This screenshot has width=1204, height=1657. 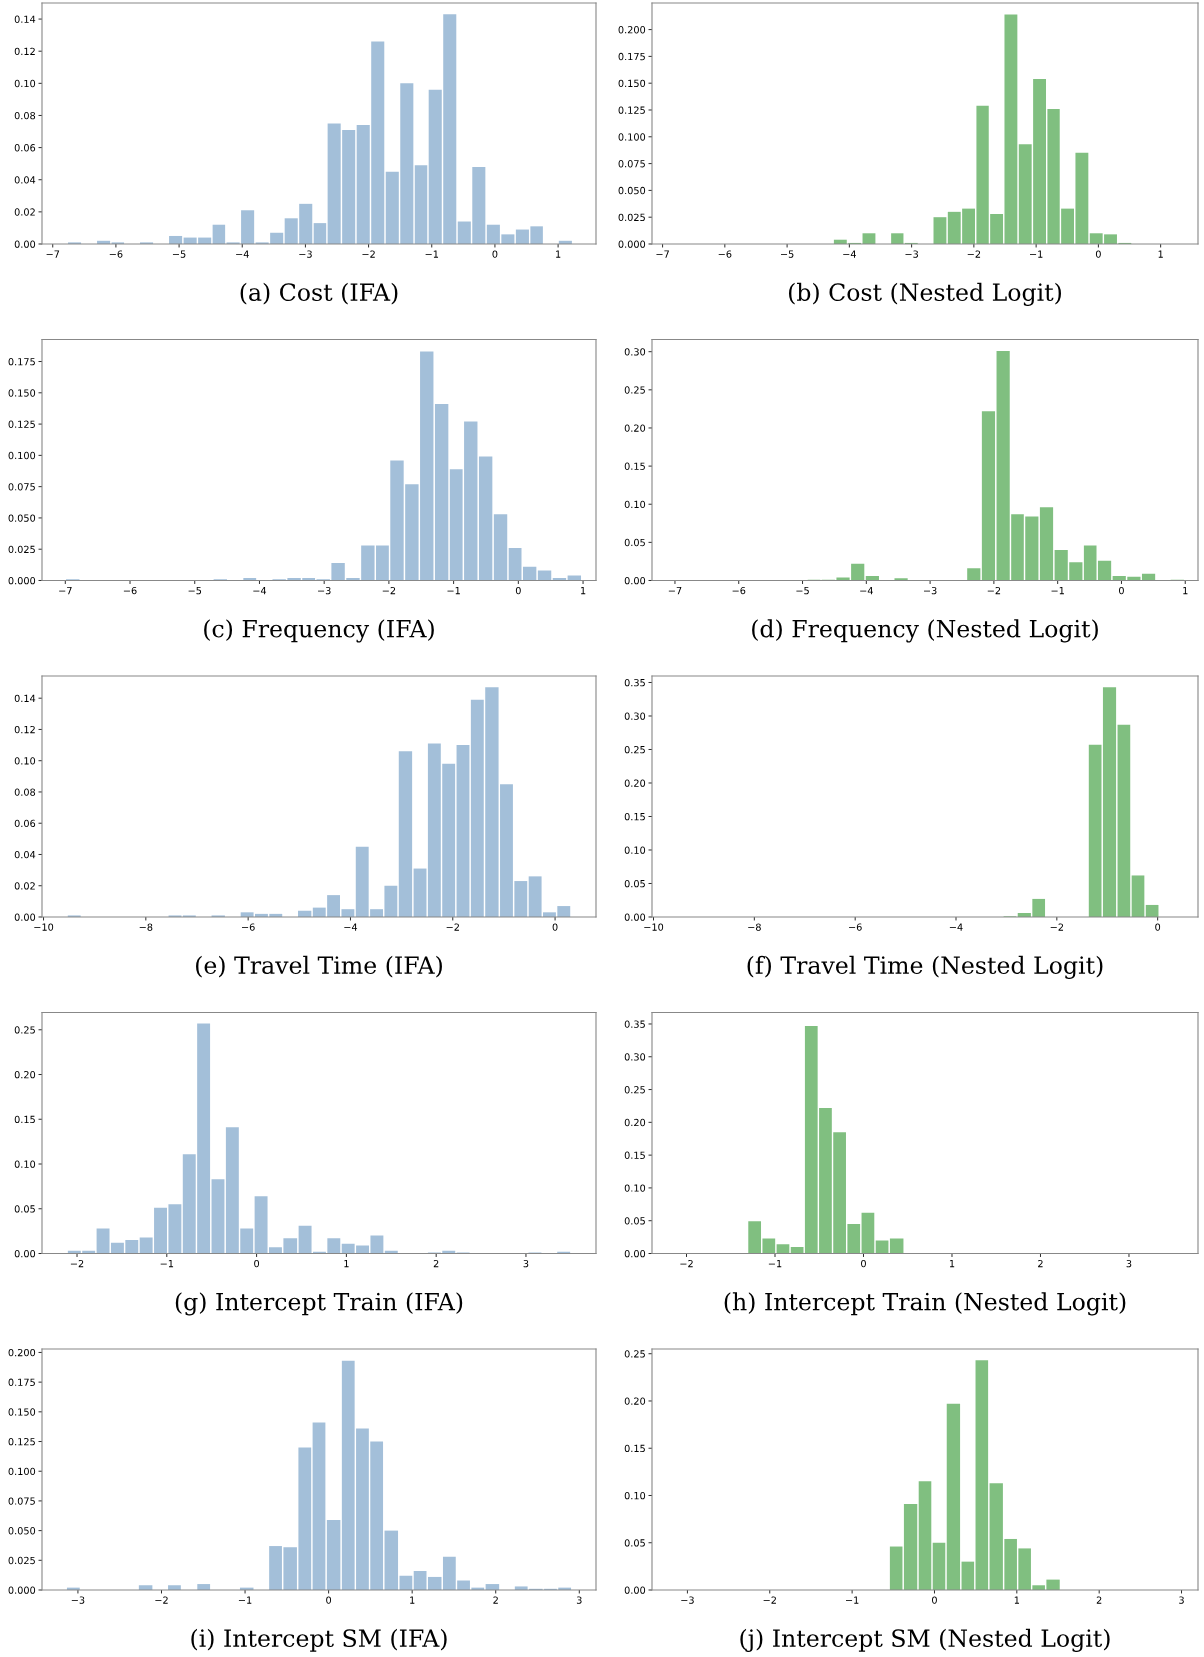 What do you see at coordinates (925, 1304) in the screenshot?
I see `text: (h) Intercept Train (Nested Logit)` at bounding box center [925, 1304].